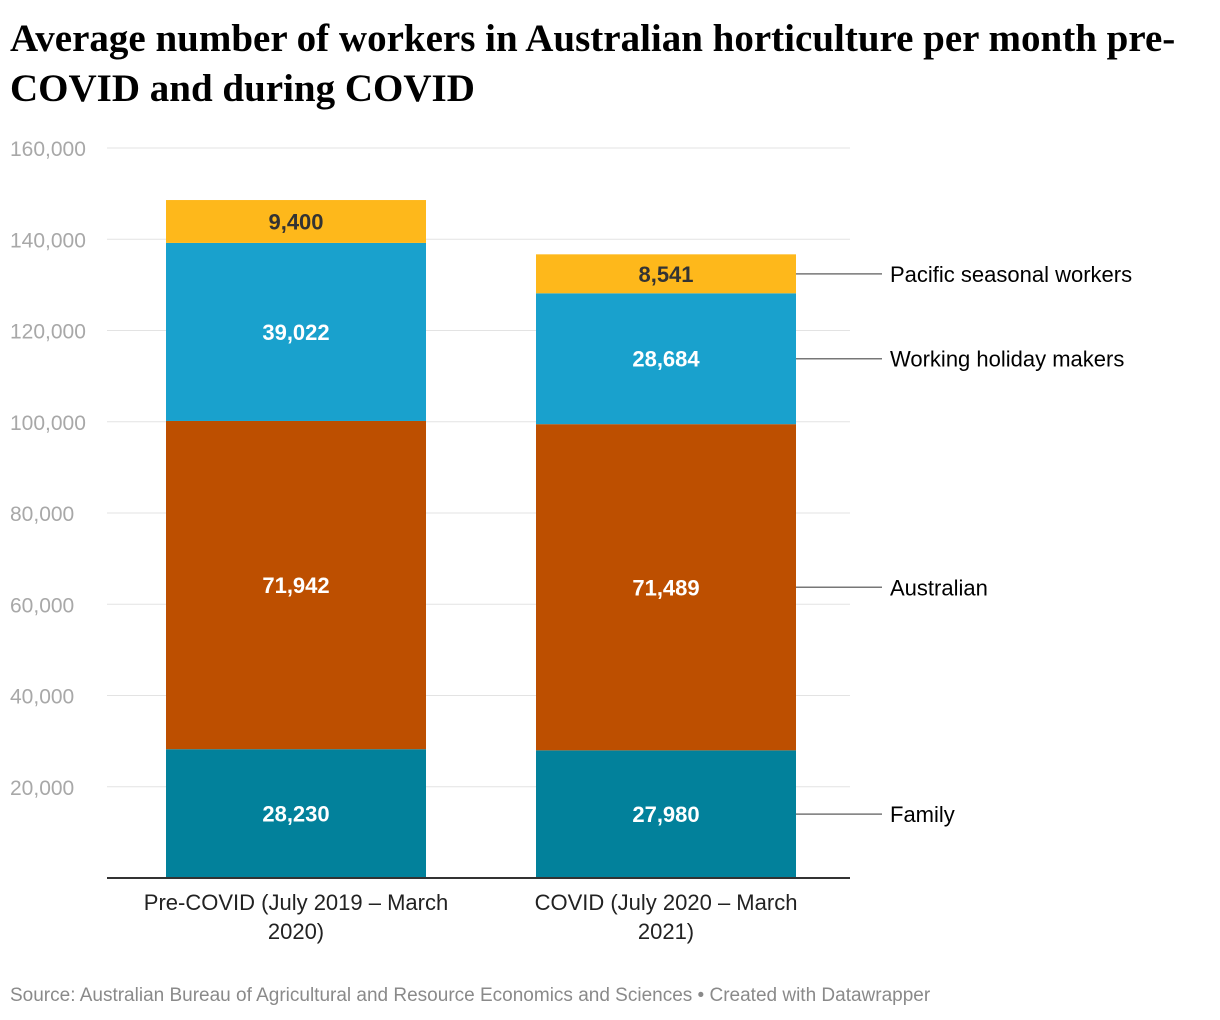 The width and height of the screenshot is (1220, 1020). Describe the element at coordinates (922, 814) in the screenshot. I see `series-label: Family` at that location.